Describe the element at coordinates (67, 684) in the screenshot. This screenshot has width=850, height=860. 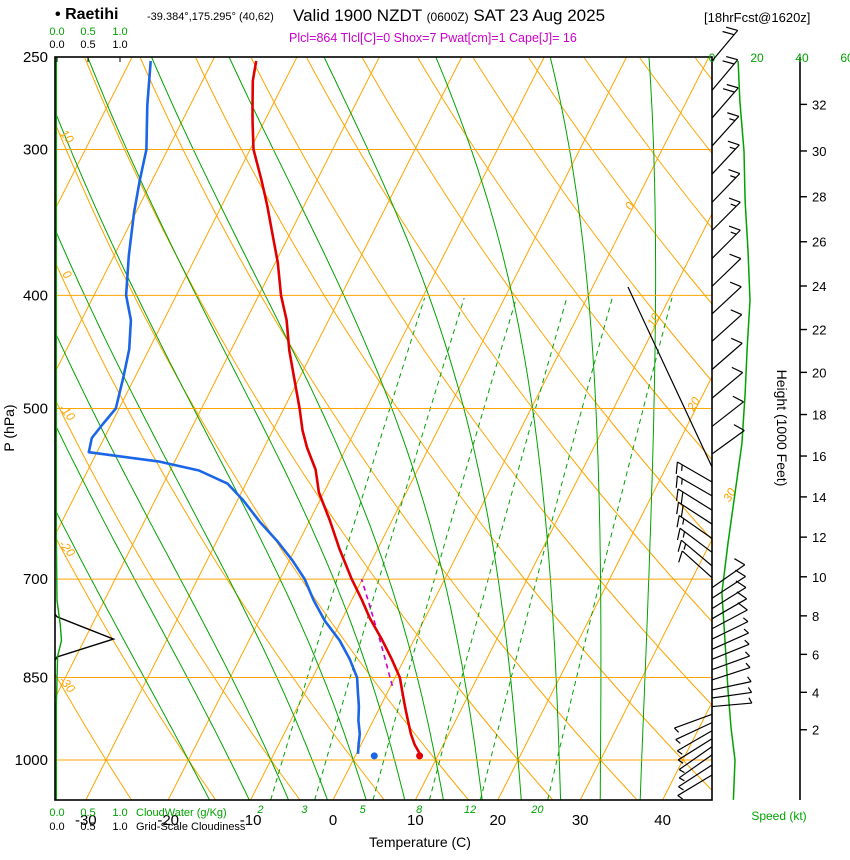
I see `dry-adiabat-label: -30` at that location.